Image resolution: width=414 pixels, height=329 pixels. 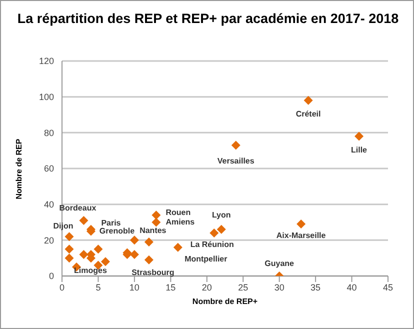 I want to click on x-tick-label: 45, so click(x=388, y=287).